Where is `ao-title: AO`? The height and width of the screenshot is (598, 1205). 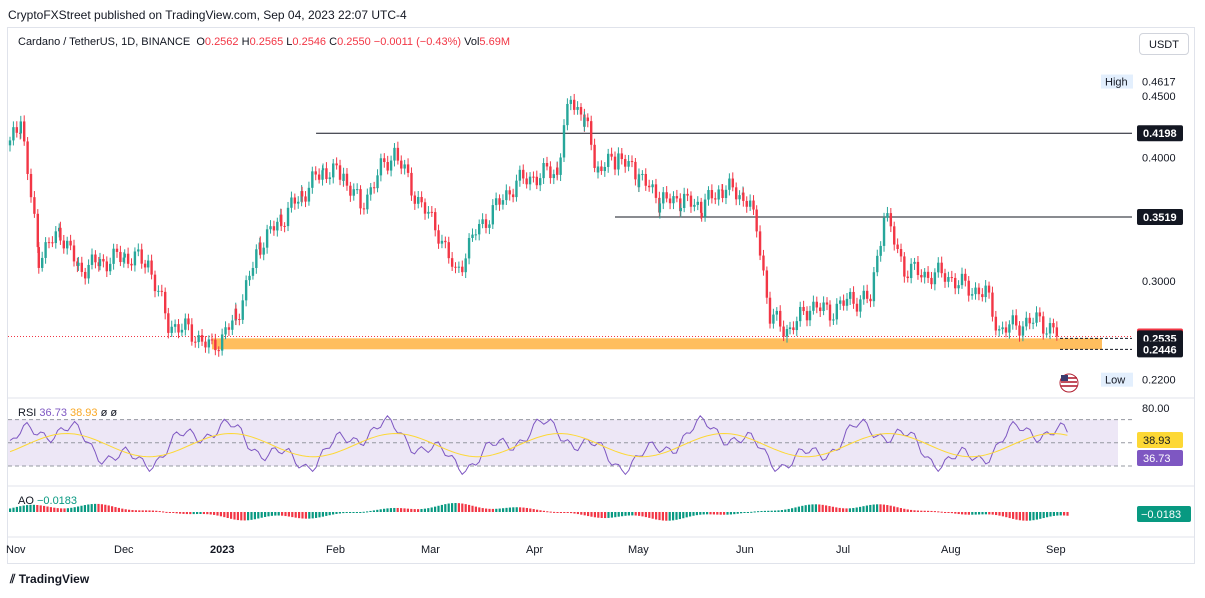 ao-title: AO is located at coordinates (26, 501).